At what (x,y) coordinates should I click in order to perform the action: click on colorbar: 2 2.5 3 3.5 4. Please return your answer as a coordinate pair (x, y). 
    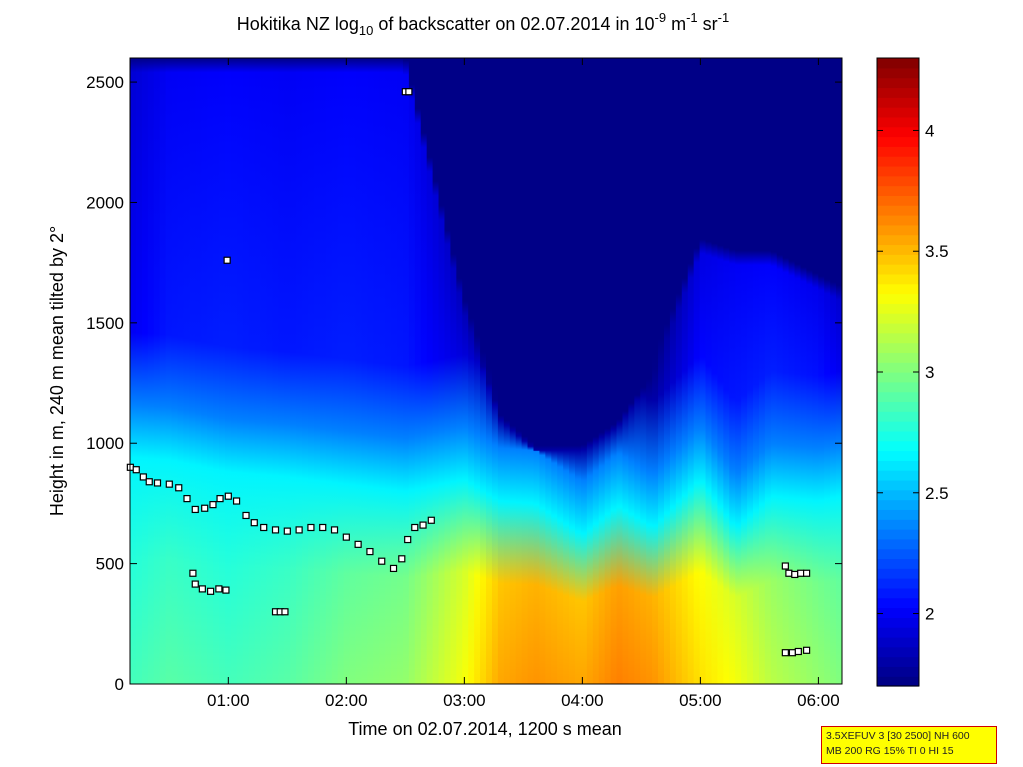
    Looking at the image, I should click on (912, 372).